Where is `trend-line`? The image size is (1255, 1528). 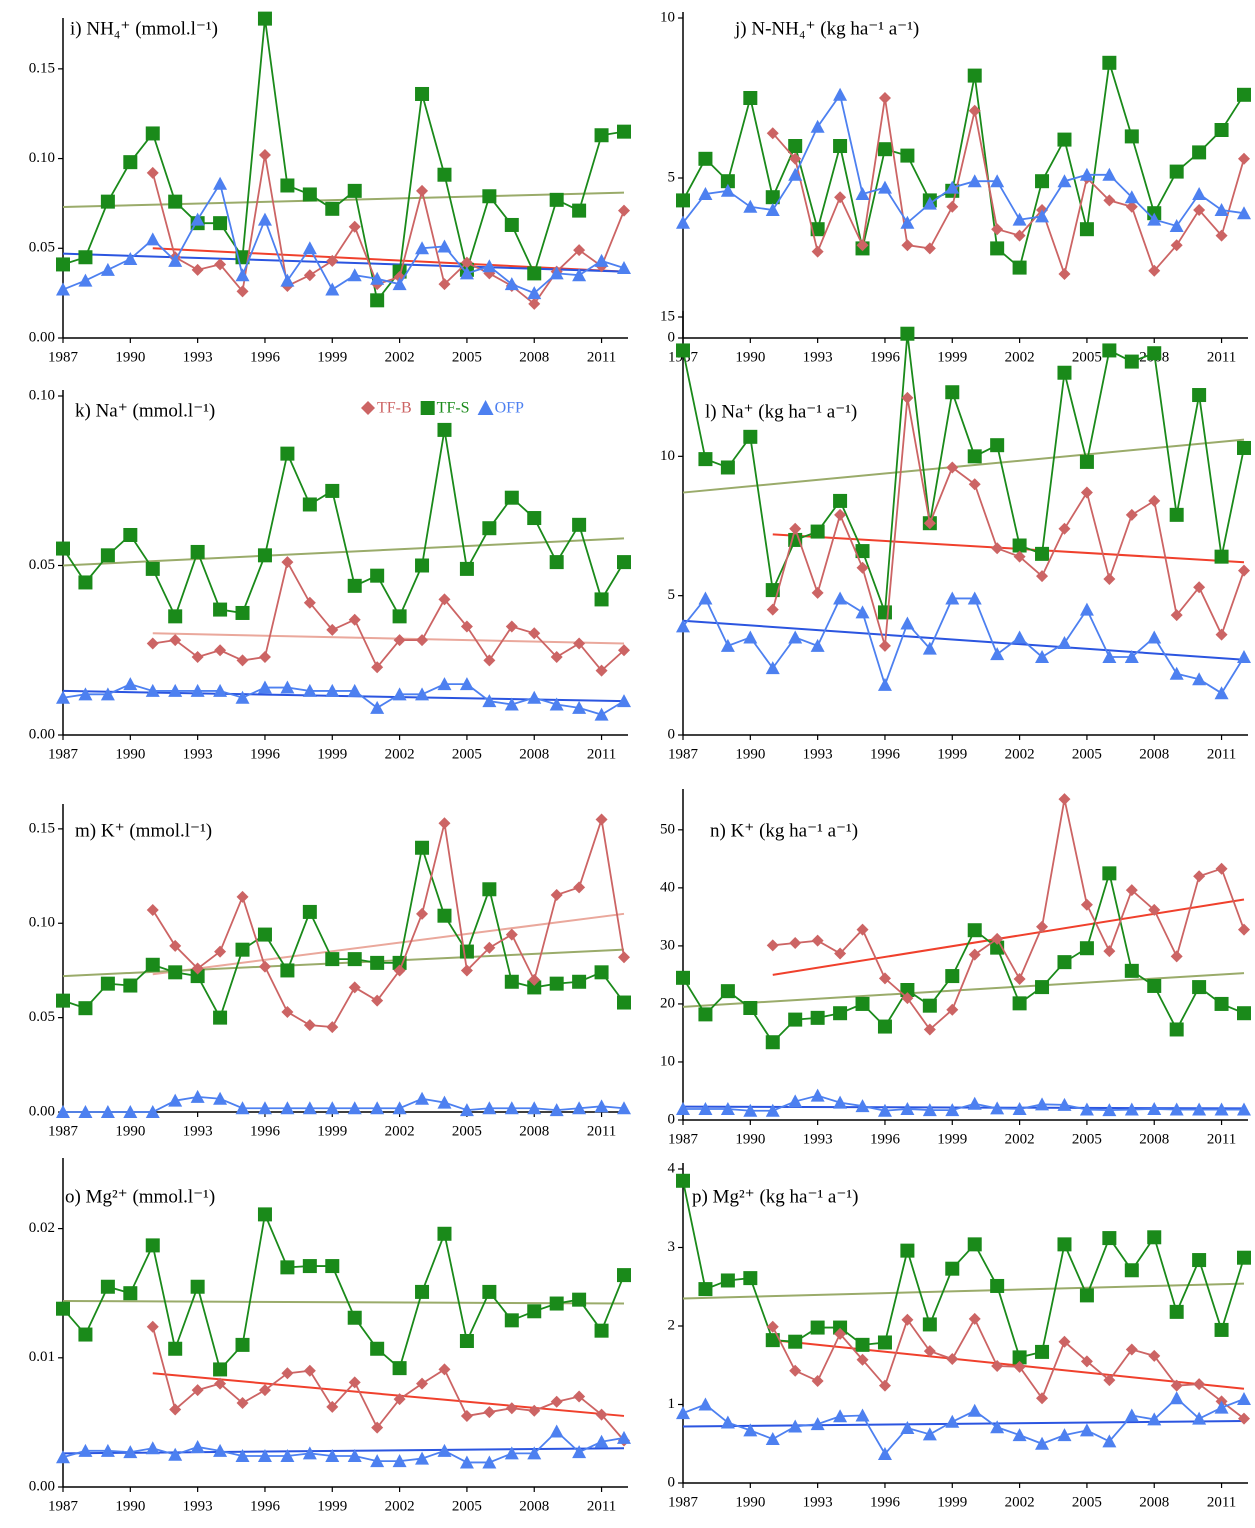
trend-line is located at coordinates (343, 1302).